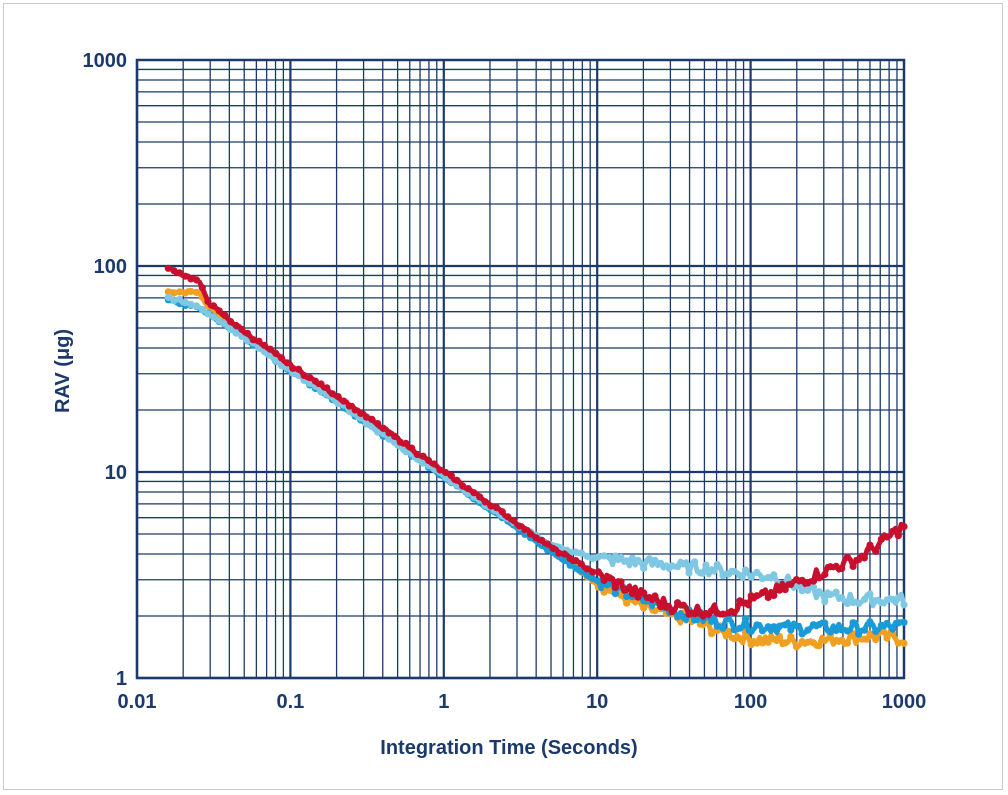 The image size is (1008, 795). Describe the element at coordinates (110, 267) in the screenshot. I see `y-tick-label: 100` at that location.